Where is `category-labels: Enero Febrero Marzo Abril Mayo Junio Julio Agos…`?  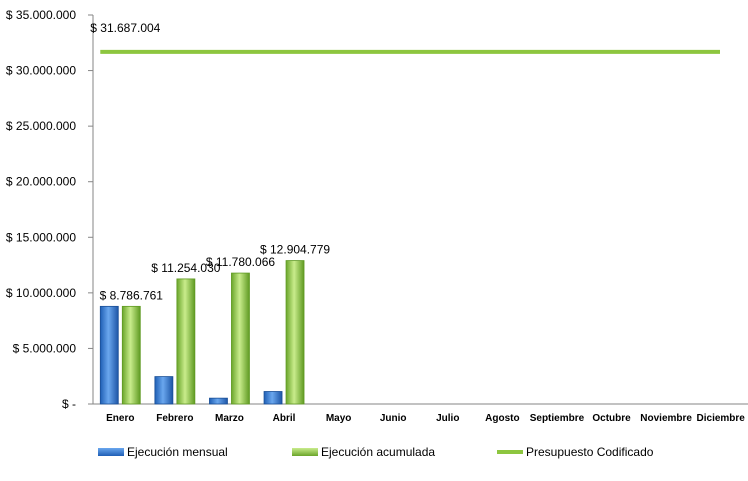
category-labels: Enero Febrero Marzo Abril Mayo Junio Julio Agos… is located at coordinates (425, 418).